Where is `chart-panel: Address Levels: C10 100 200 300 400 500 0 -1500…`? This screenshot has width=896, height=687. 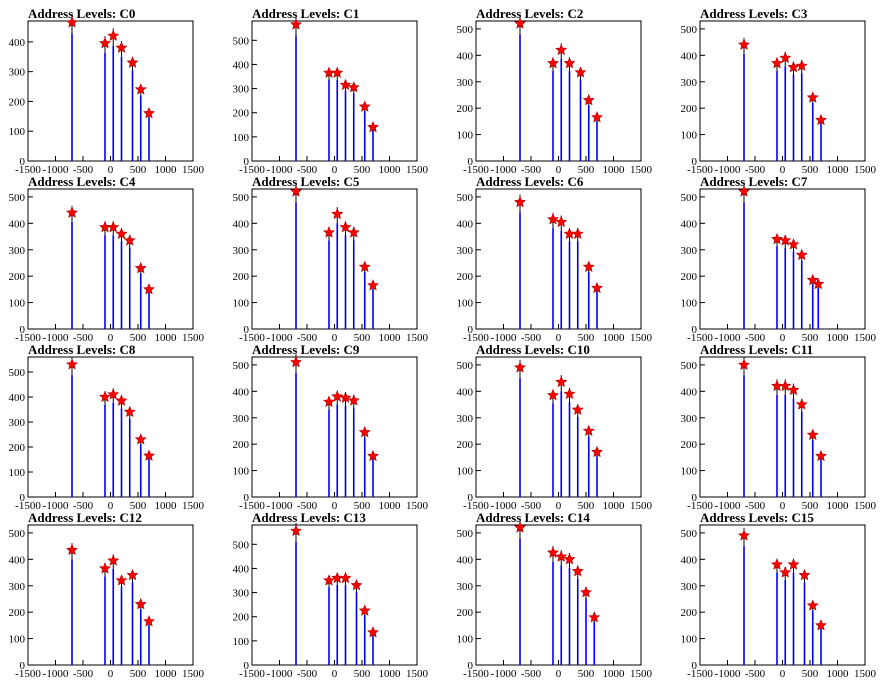 chart-panel: Address Levels: C10 100 200 300 400 500 0 -1500… is located at coordinates (550, 430).